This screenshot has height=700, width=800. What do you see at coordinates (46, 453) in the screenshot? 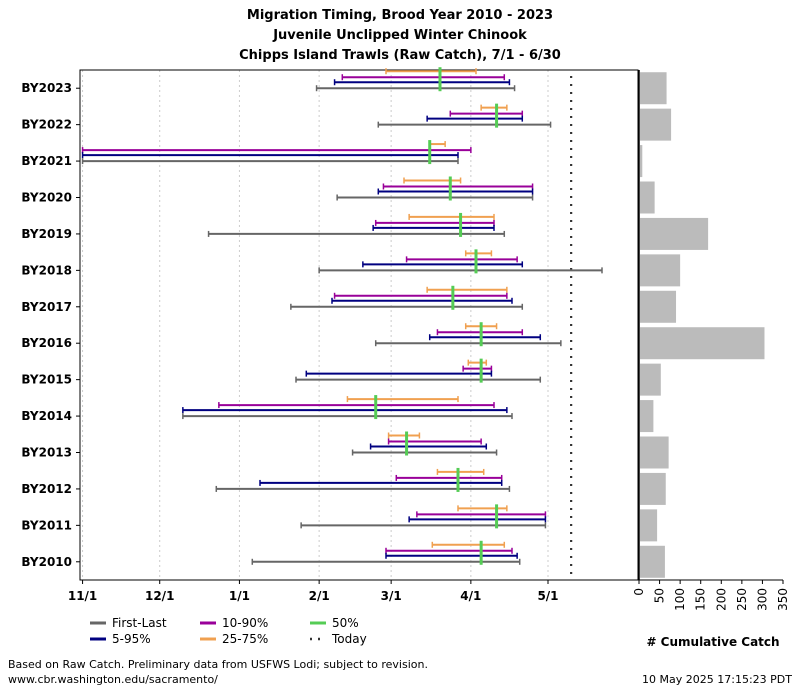
I see `by2013-label: BY2013` at bounding box center [46, 453].